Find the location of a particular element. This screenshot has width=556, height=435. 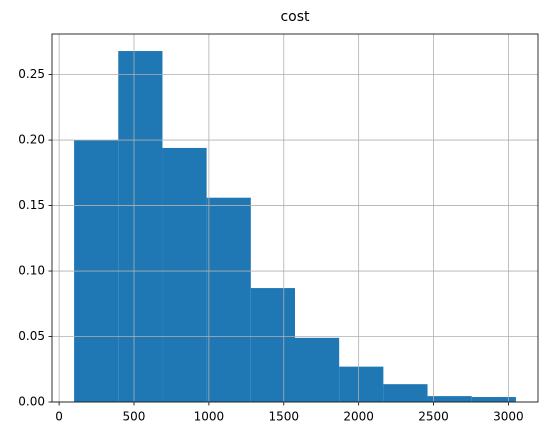

y-tick-label: 0.10 is located at coordinates (31, 271).